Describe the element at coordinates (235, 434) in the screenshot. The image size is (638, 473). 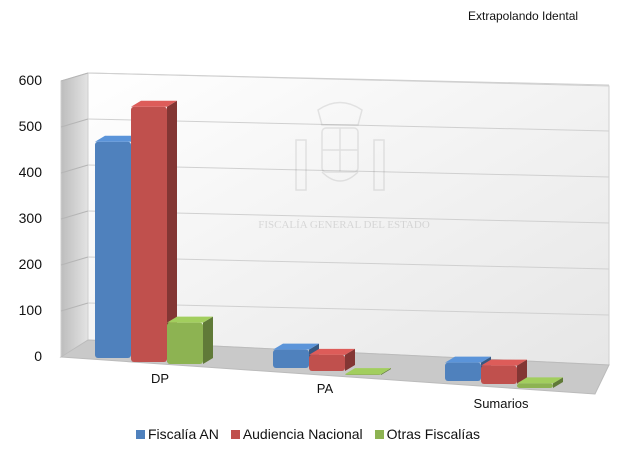
I see `legend-swatch-audiencia-nacional` at that location.